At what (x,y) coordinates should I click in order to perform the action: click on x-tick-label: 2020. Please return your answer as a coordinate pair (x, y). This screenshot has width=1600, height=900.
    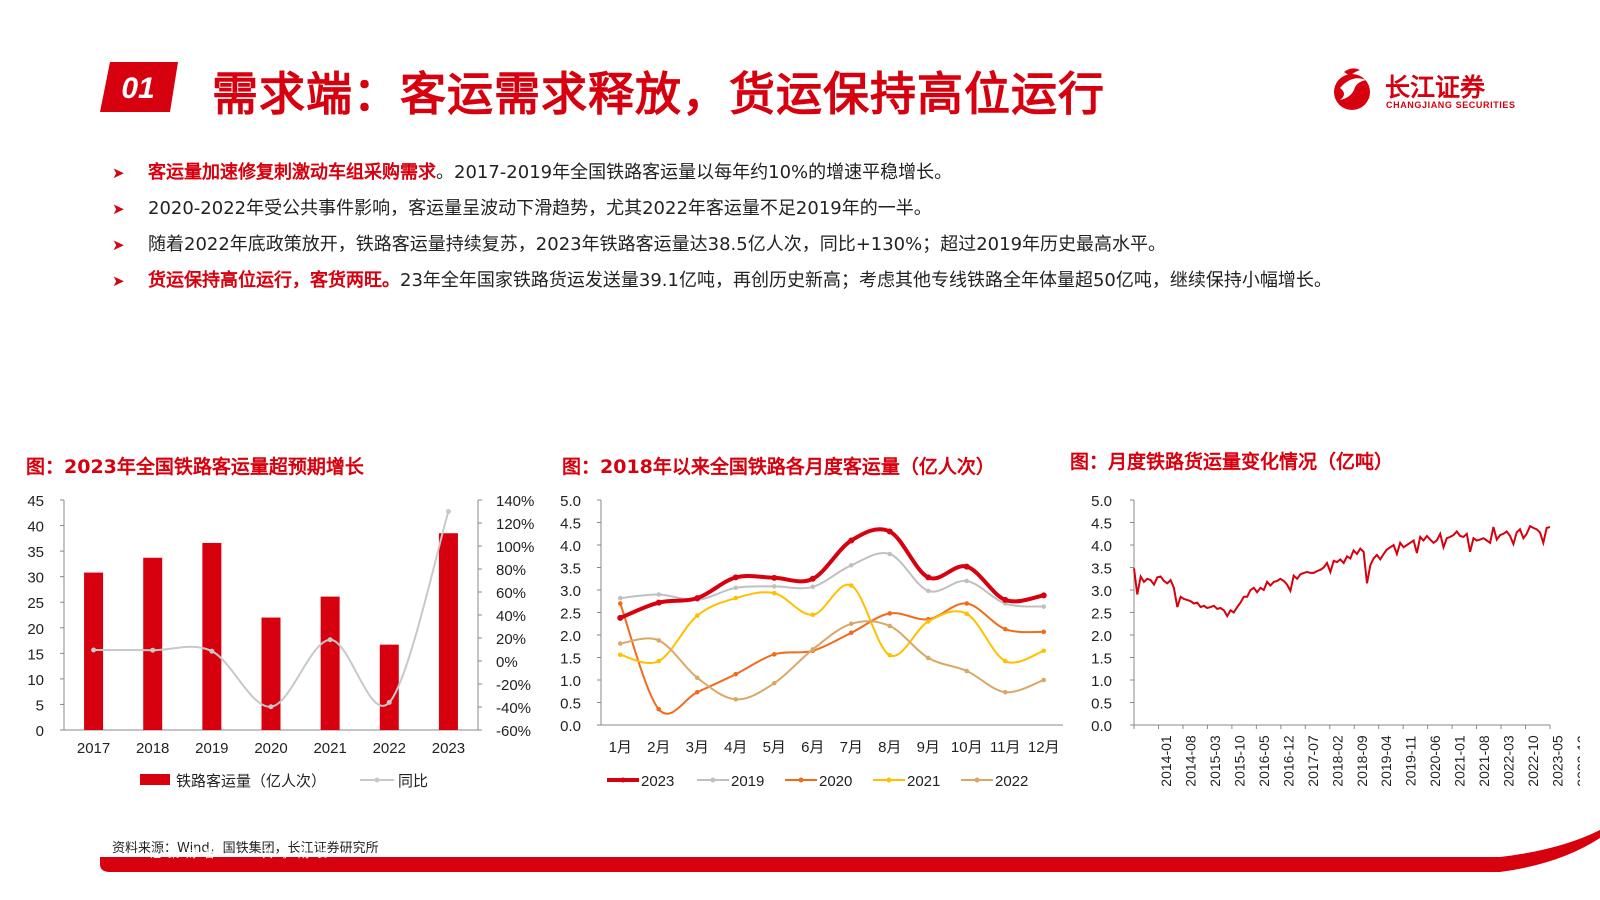
    Looking at the image, I should click on (270, 748).